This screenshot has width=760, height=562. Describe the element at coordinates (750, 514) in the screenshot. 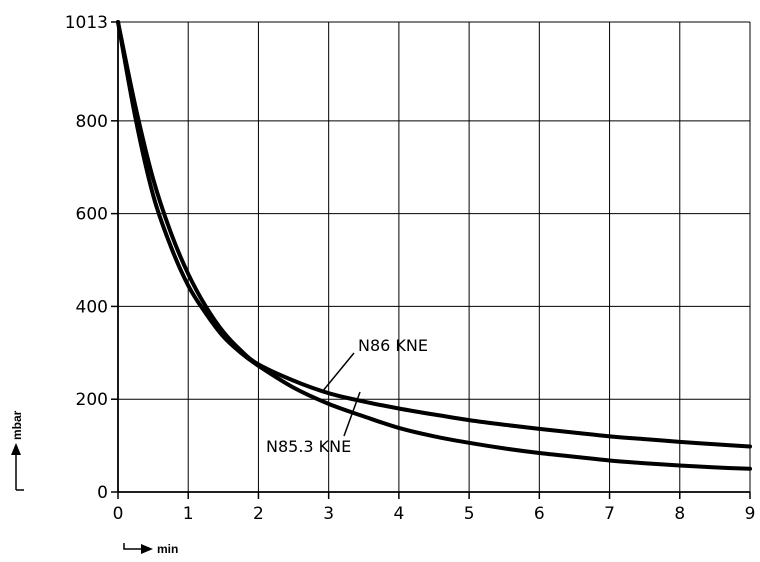

I see `x-tick-label: 9` at that location.